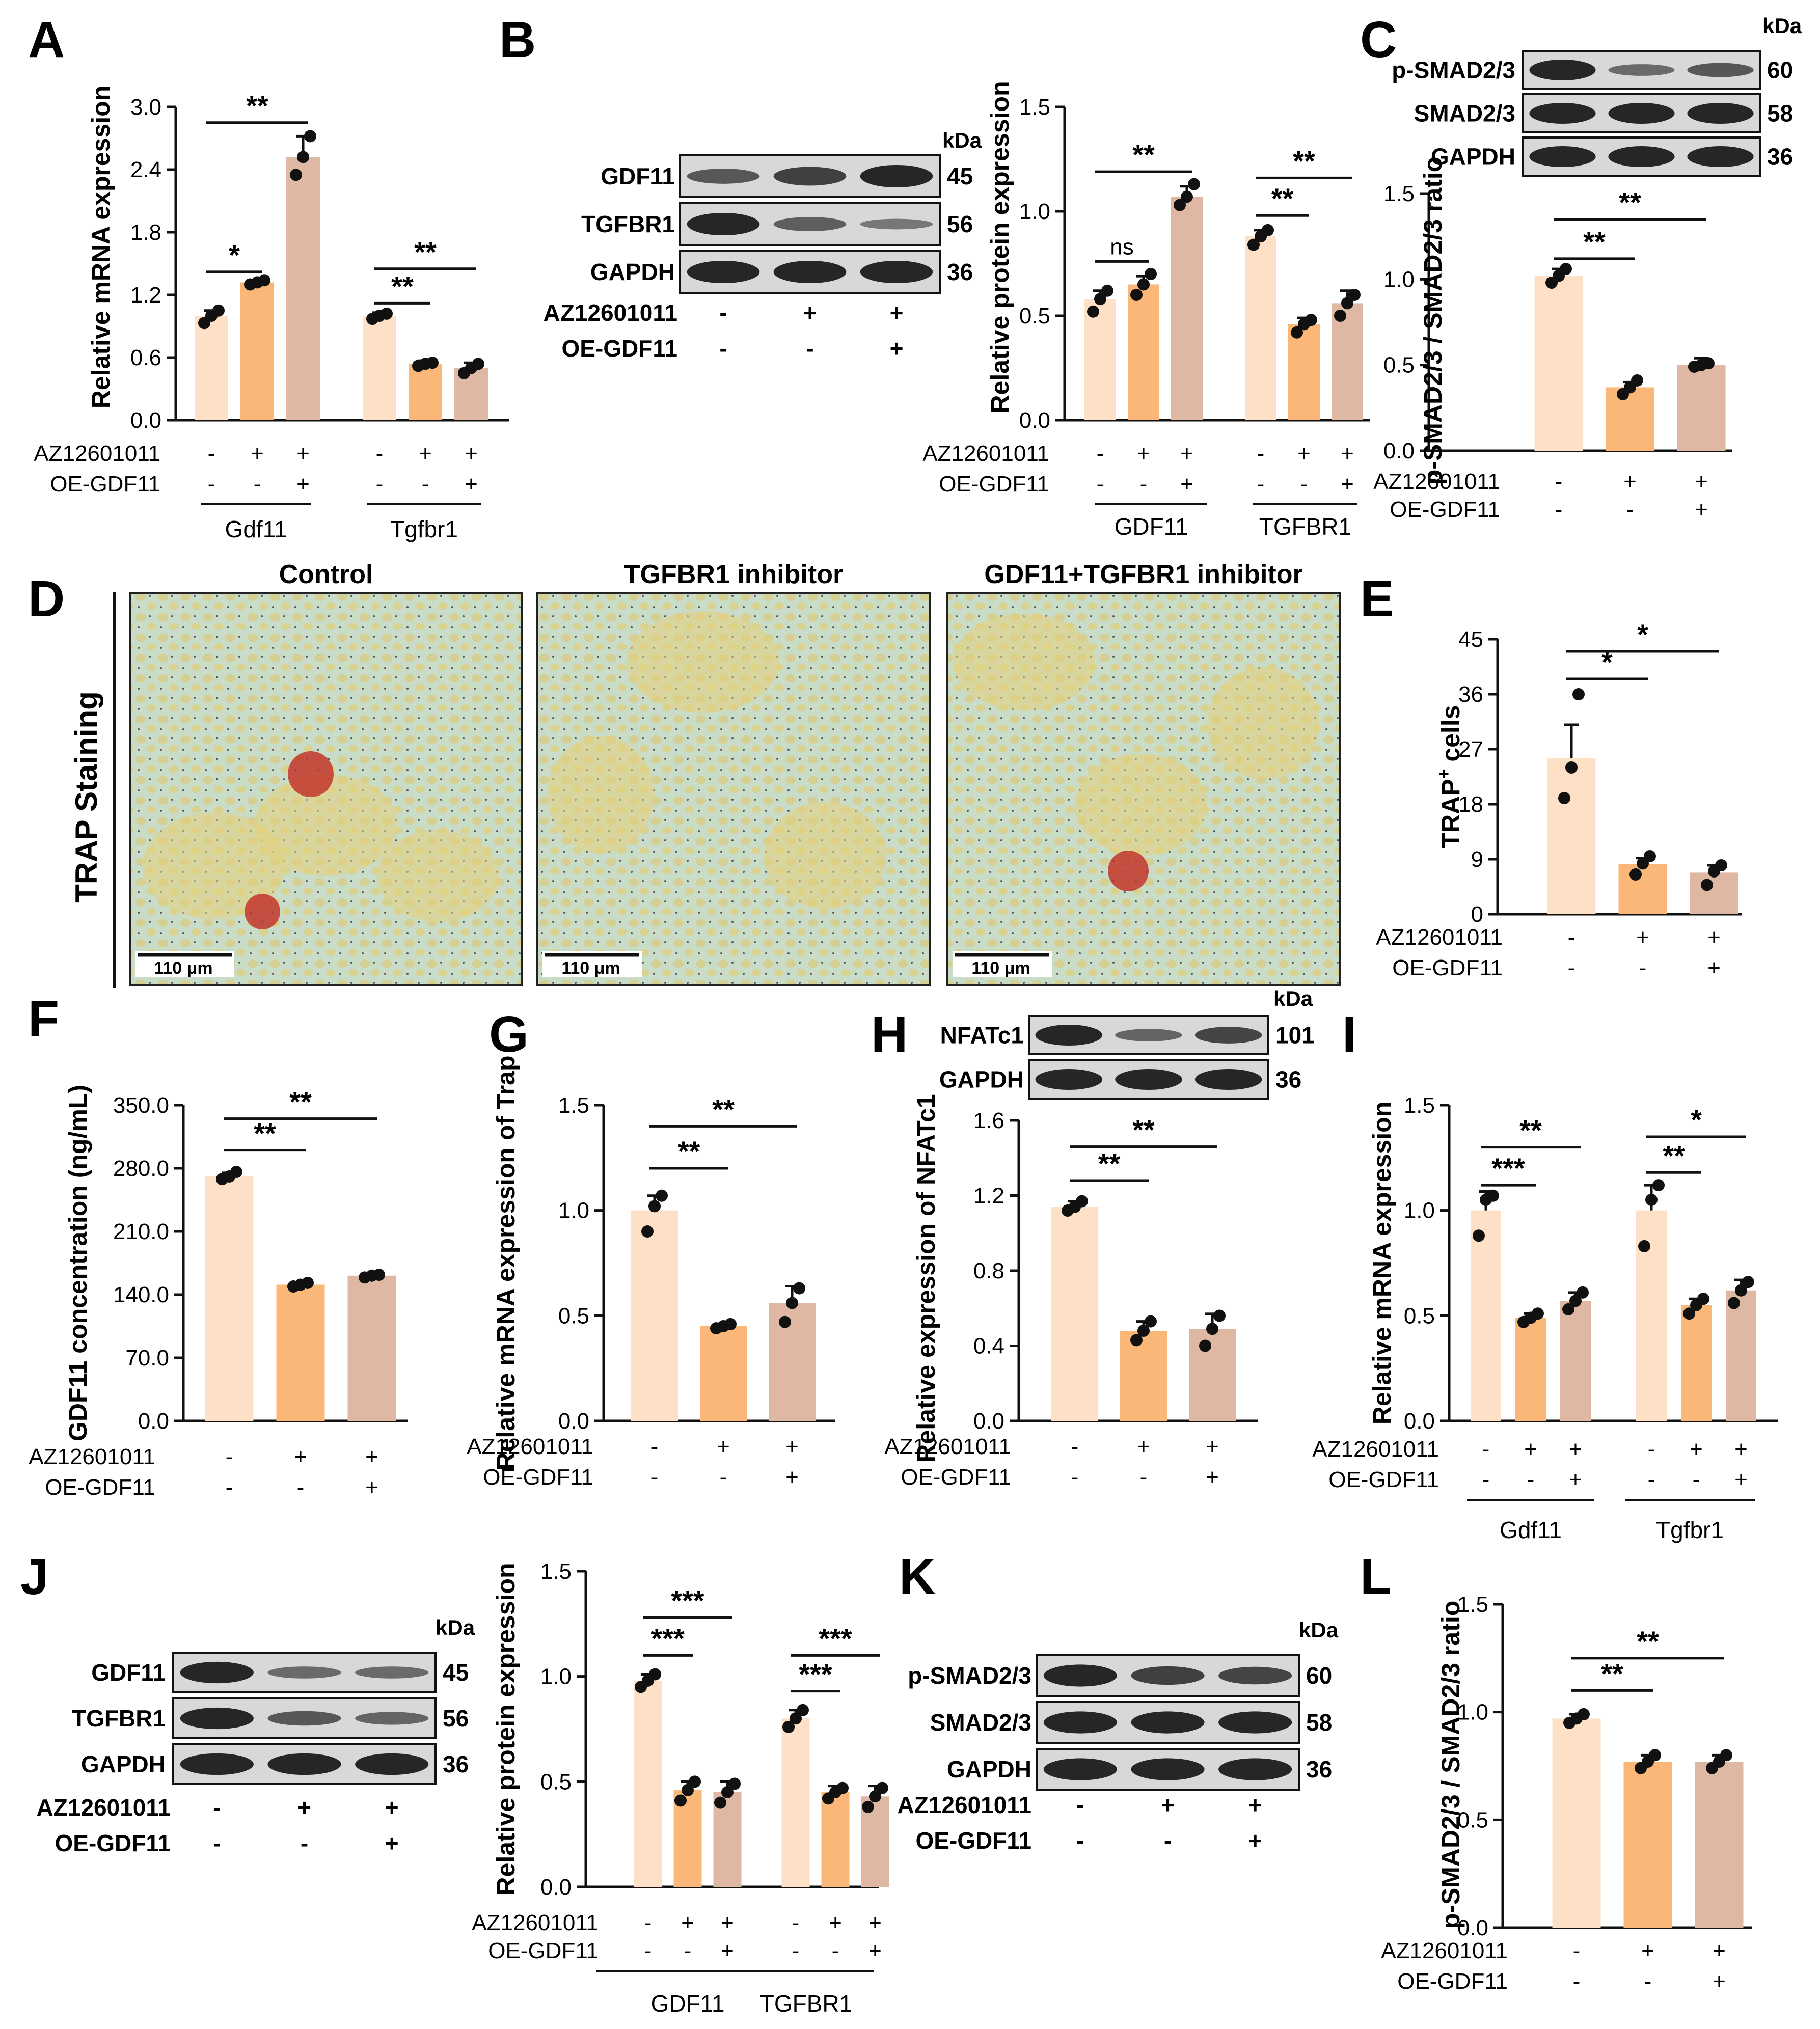 This screenshot has width=1820, height=2029. What do you see at coordinates (1470, 694) in the screenshot?
I see `y-tick-label: 36` at bounding box center [1470, 694].